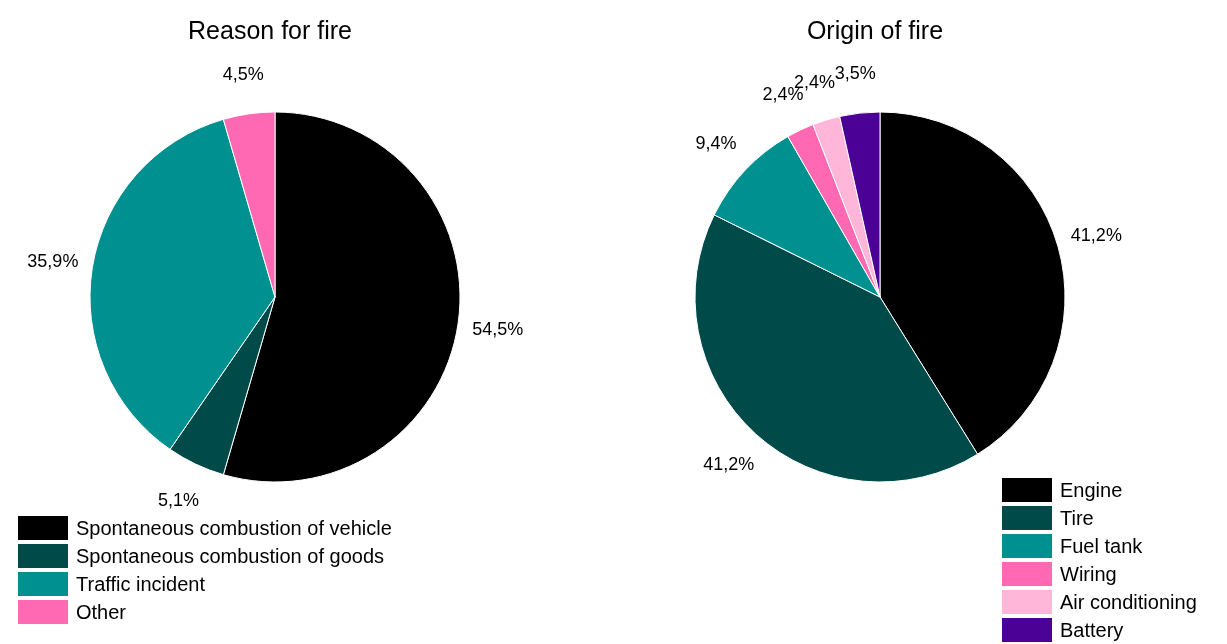 The image size is (1227, 644). Describe the element at coordinates (1101, 546) in the screenshot. I see `legend-label: Fuel tank` at that location.